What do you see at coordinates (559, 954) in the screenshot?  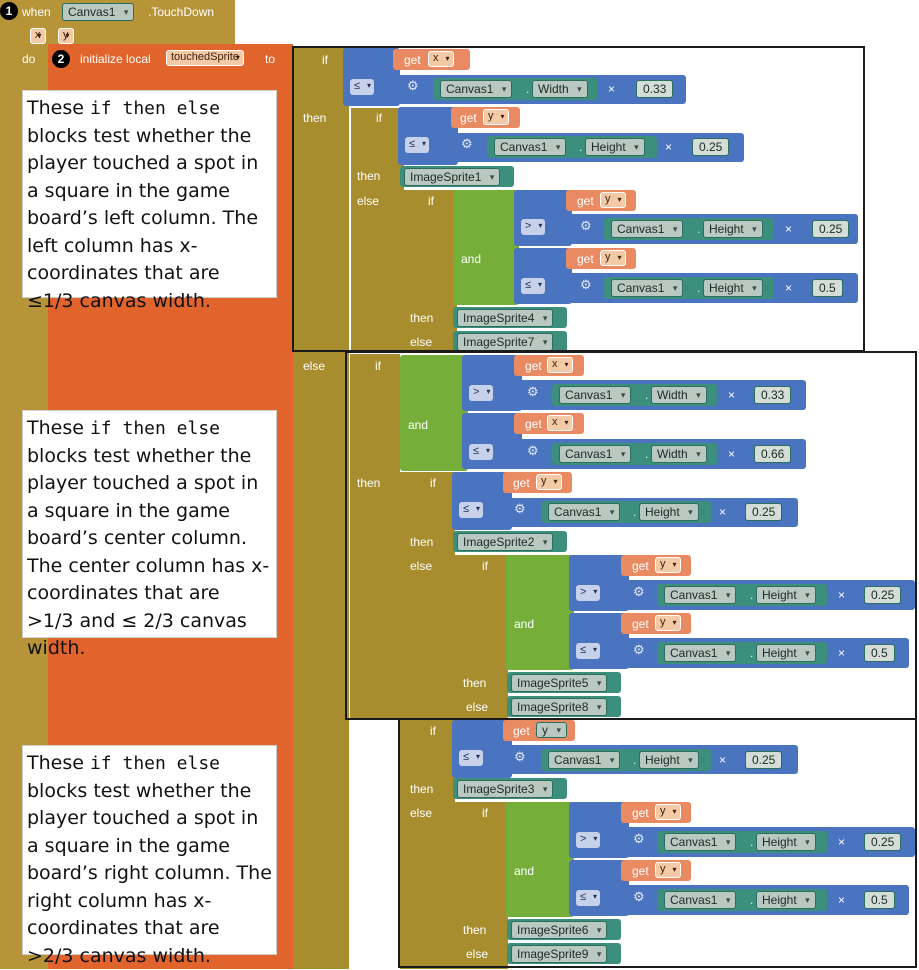 I see `sprite-dropdown-9: ImageSprite9` at bounding box center [559, 954].